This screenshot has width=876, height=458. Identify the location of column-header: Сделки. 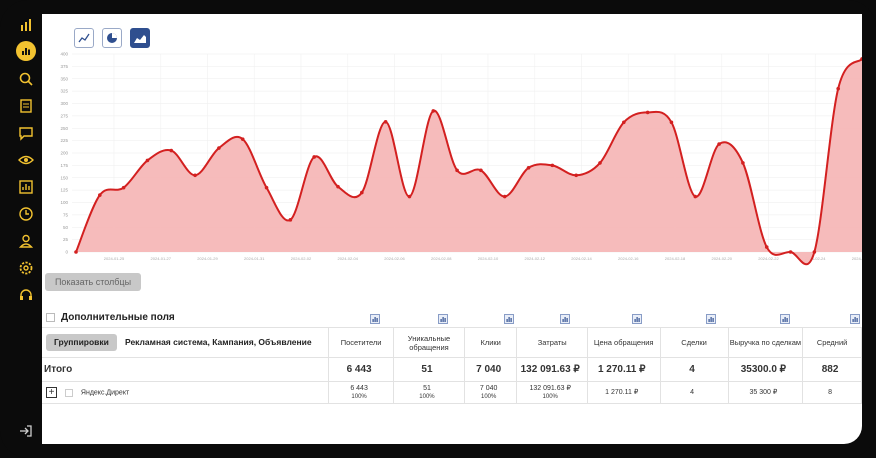
(694, 342).